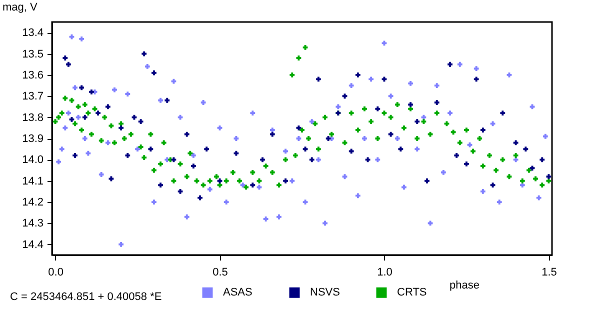 The image size is (600, 312). I want to click on y-tick-label: 14.2, so click(33, 202).